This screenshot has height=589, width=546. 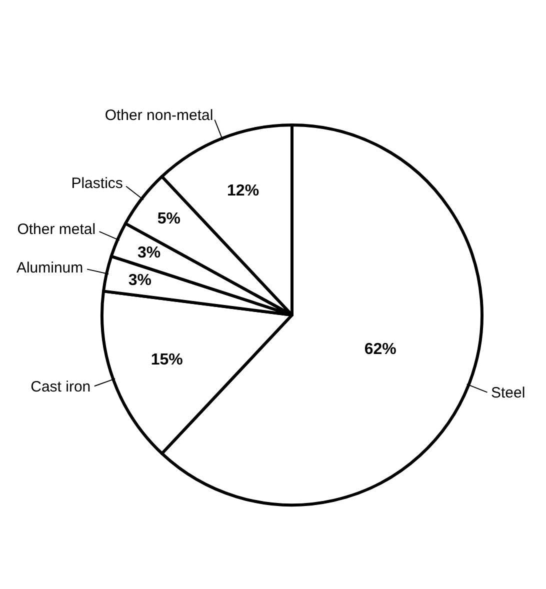 What do you see at coordinates (243, 191) in the screenshot?
I see `data-label: 12%` at bounding box center [243, 191].